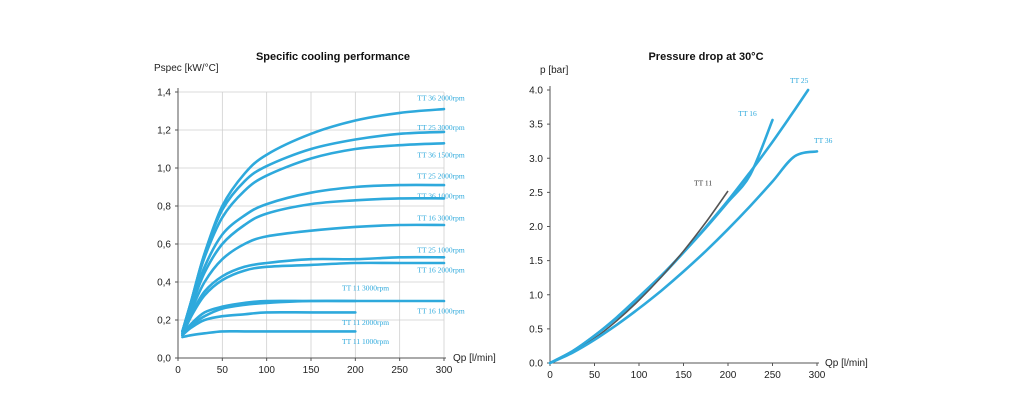 Image resolution: width=1024 pixels, height=415 pixels. I want to click on chart1-series-tt-16-2000rpm, so click(313, 299).